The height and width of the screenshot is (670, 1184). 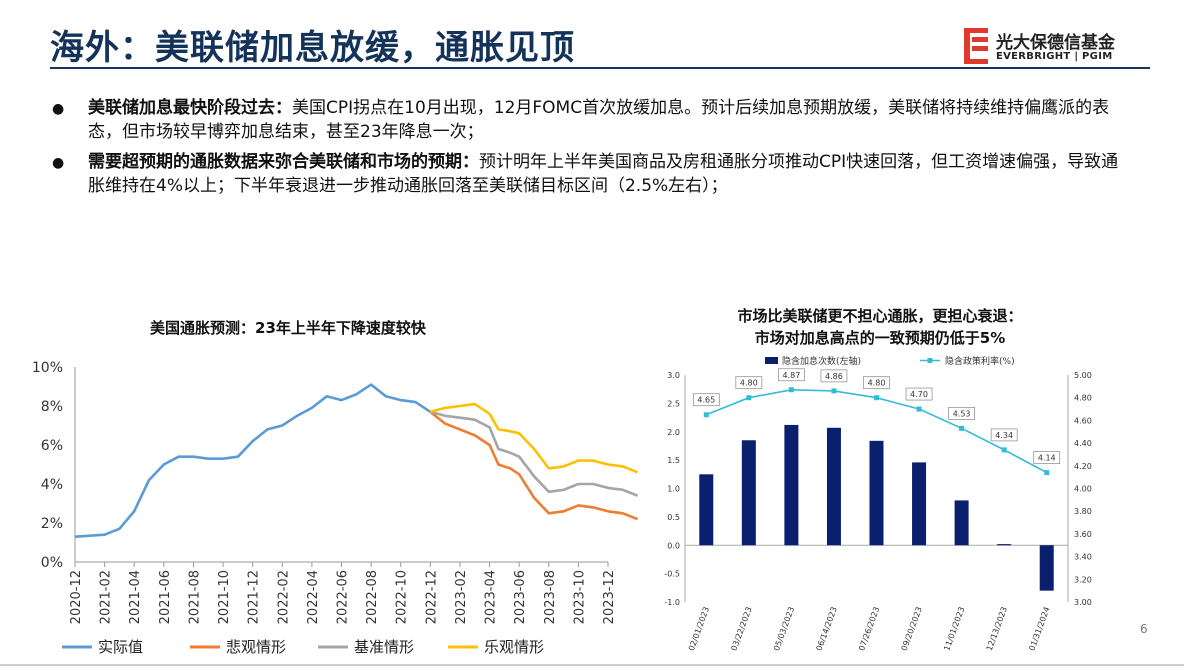 I want to click on data-label: 4.14, so click(x=1047, y=458).